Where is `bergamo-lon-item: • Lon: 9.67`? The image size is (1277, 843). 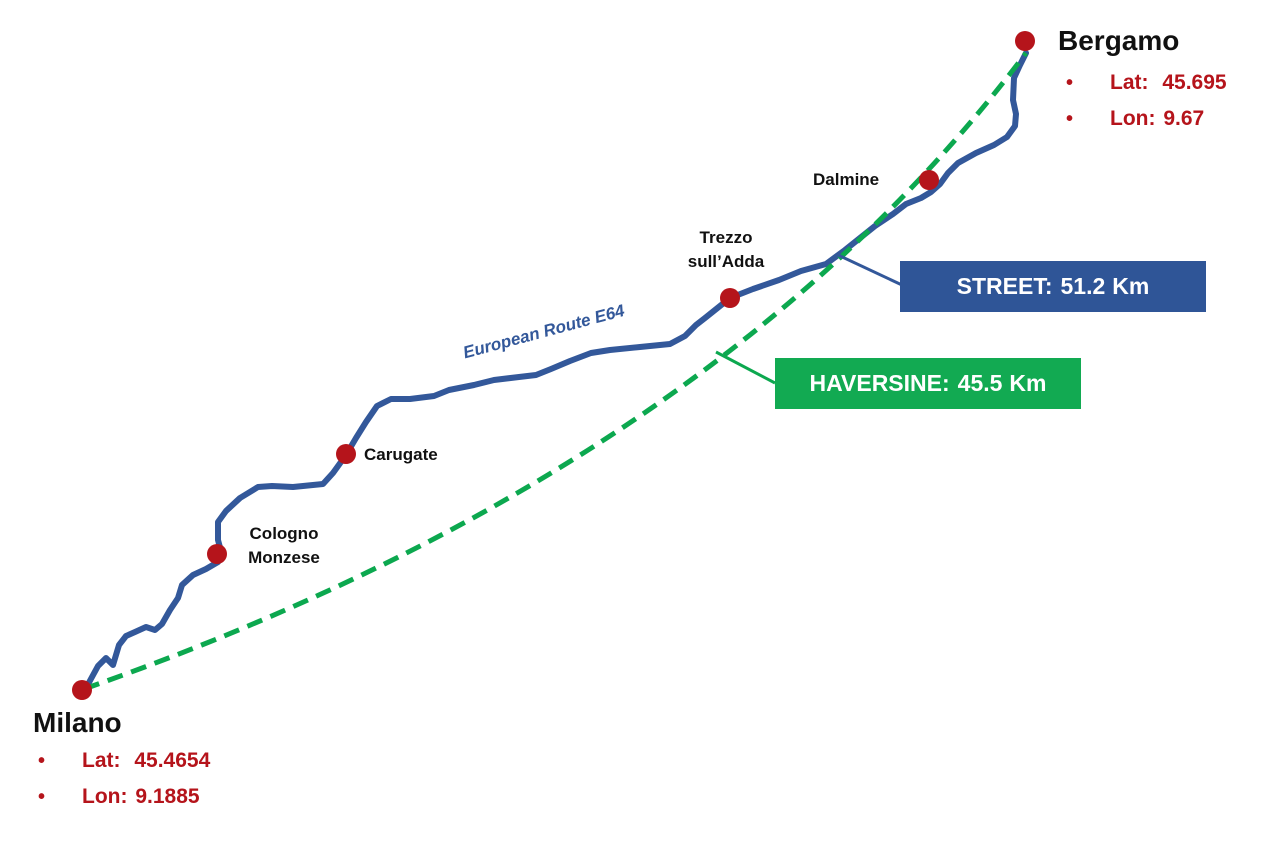 bergamo-lon-item: • Lon: 9.67 is located at coordinates (1146, 119).